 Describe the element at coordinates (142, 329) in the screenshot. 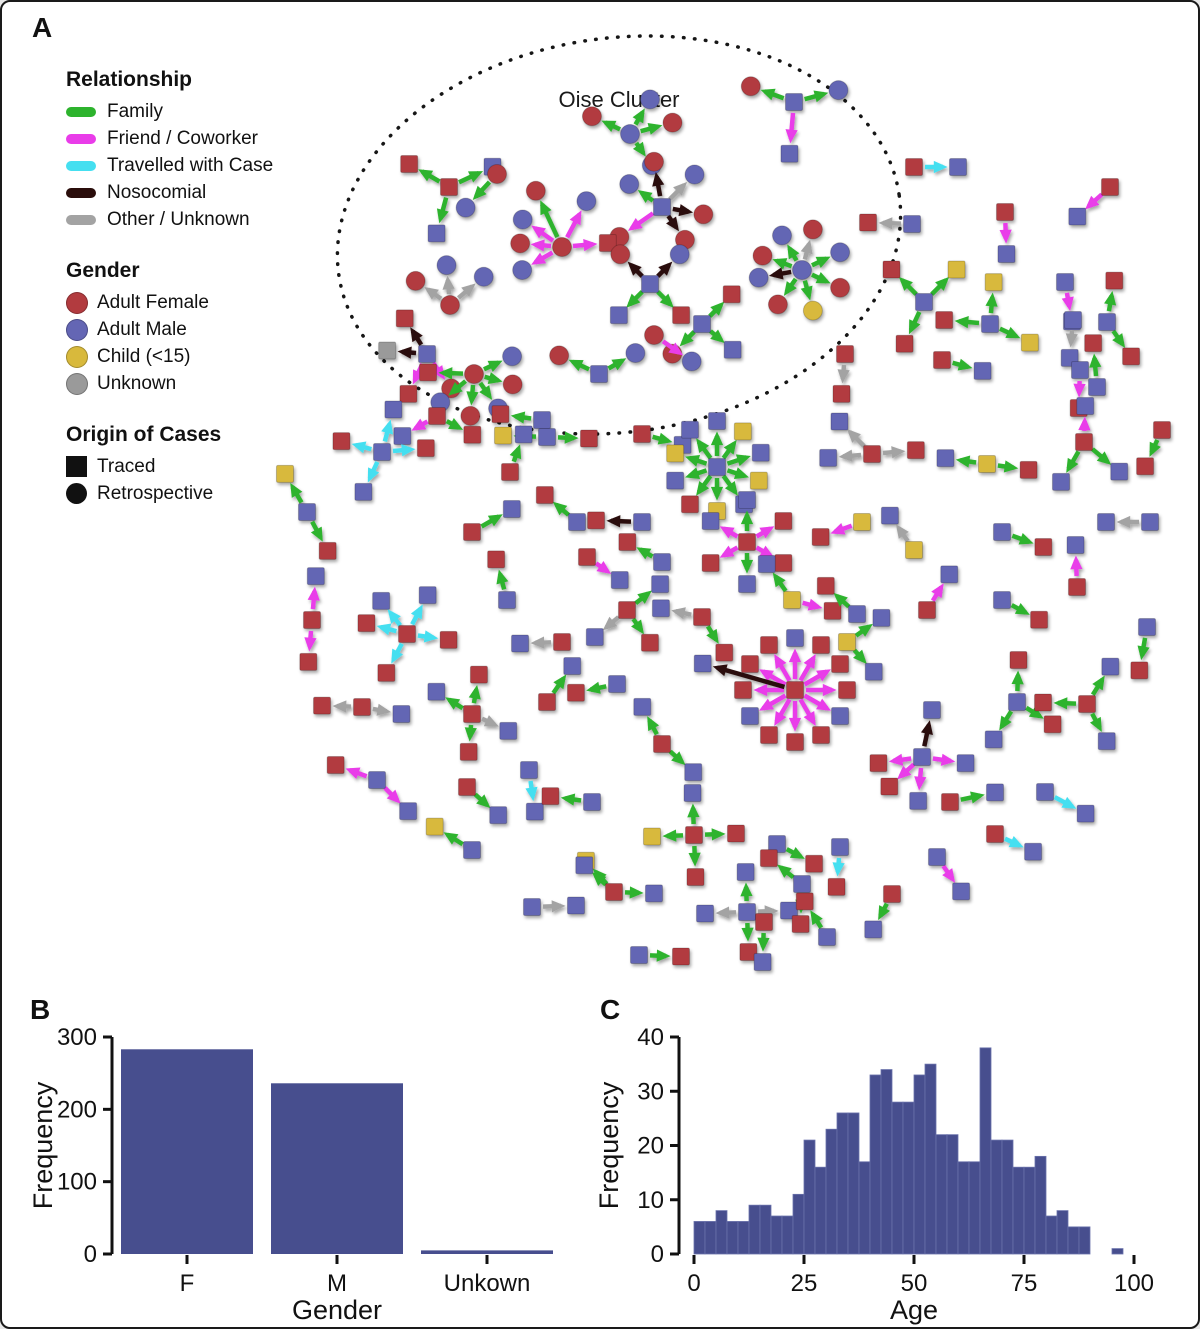

I see `legend-item-label: Adult Male` at that location.